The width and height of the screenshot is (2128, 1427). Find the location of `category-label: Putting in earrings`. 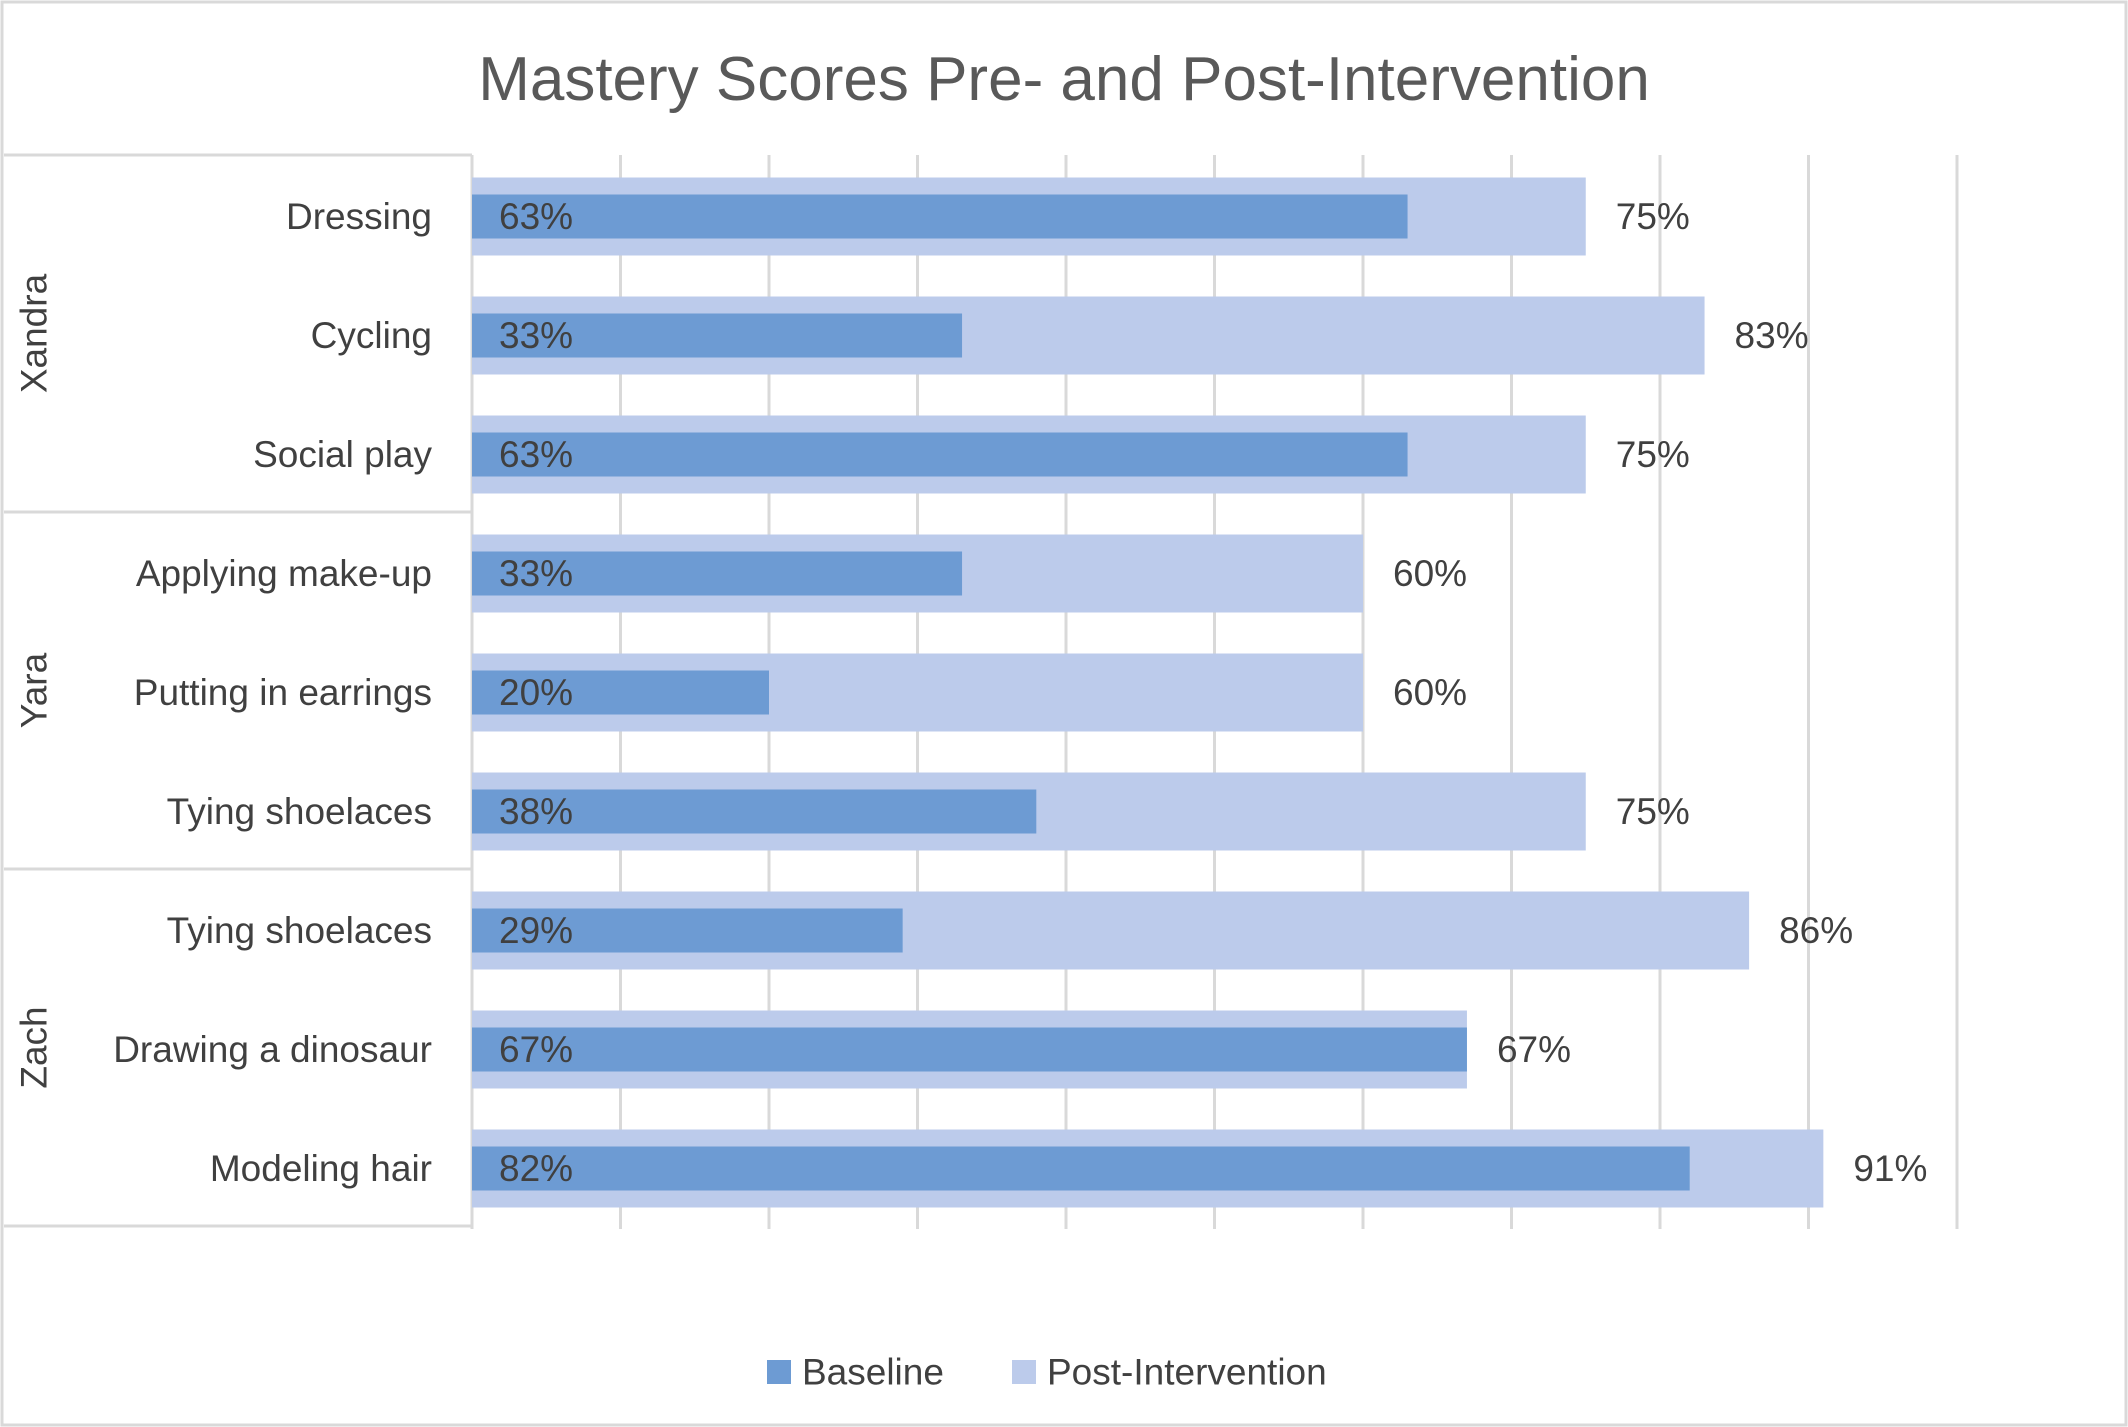

category-label: Putting in earrings is located at coordinates (283, 692).